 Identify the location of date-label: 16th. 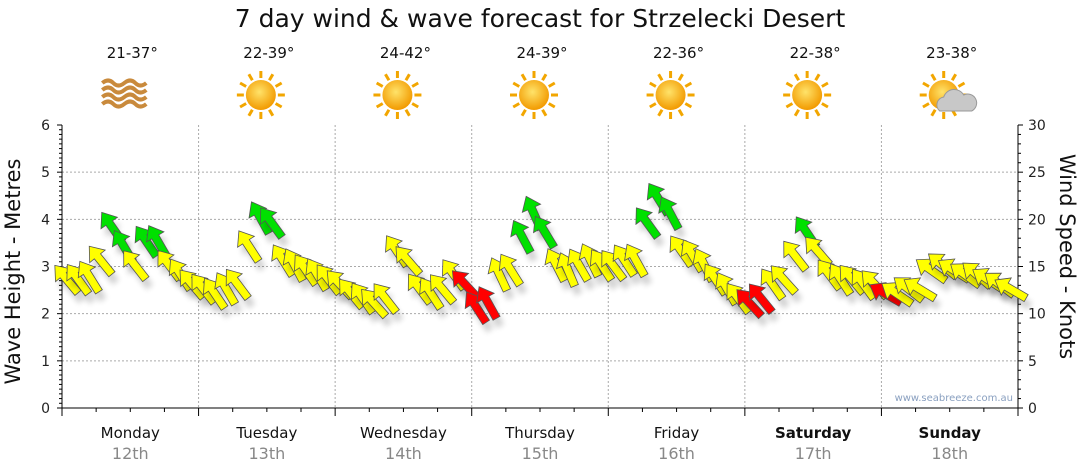
(676, 453).